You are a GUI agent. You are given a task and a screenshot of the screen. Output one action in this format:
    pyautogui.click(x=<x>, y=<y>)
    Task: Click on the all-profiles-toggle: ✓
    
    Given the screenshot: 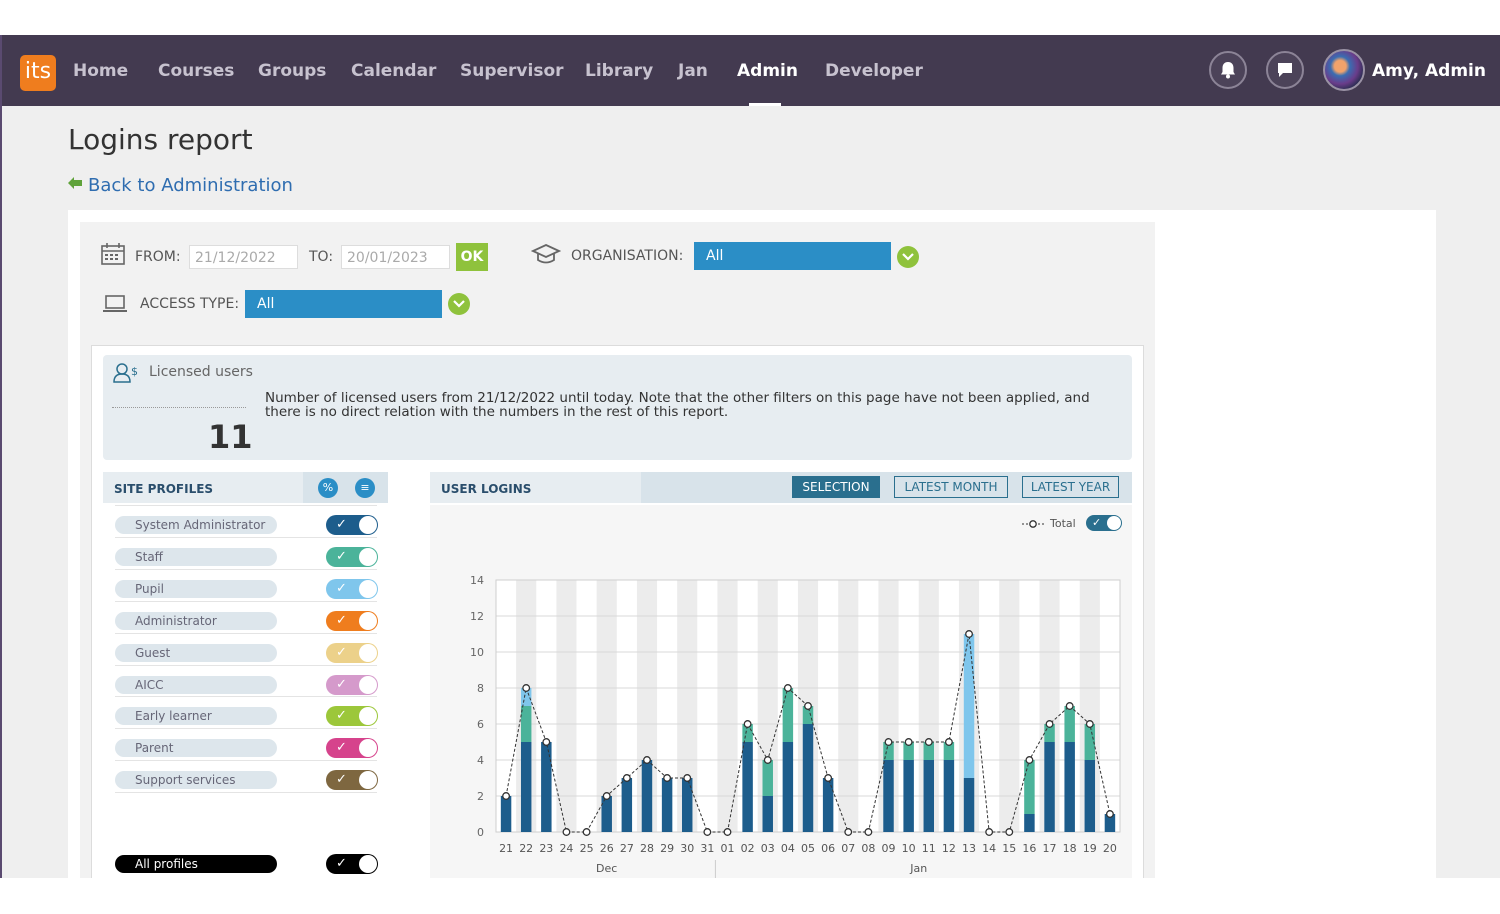 What is the action you would take?
    pyautogui.click(x=352, y=864)
    